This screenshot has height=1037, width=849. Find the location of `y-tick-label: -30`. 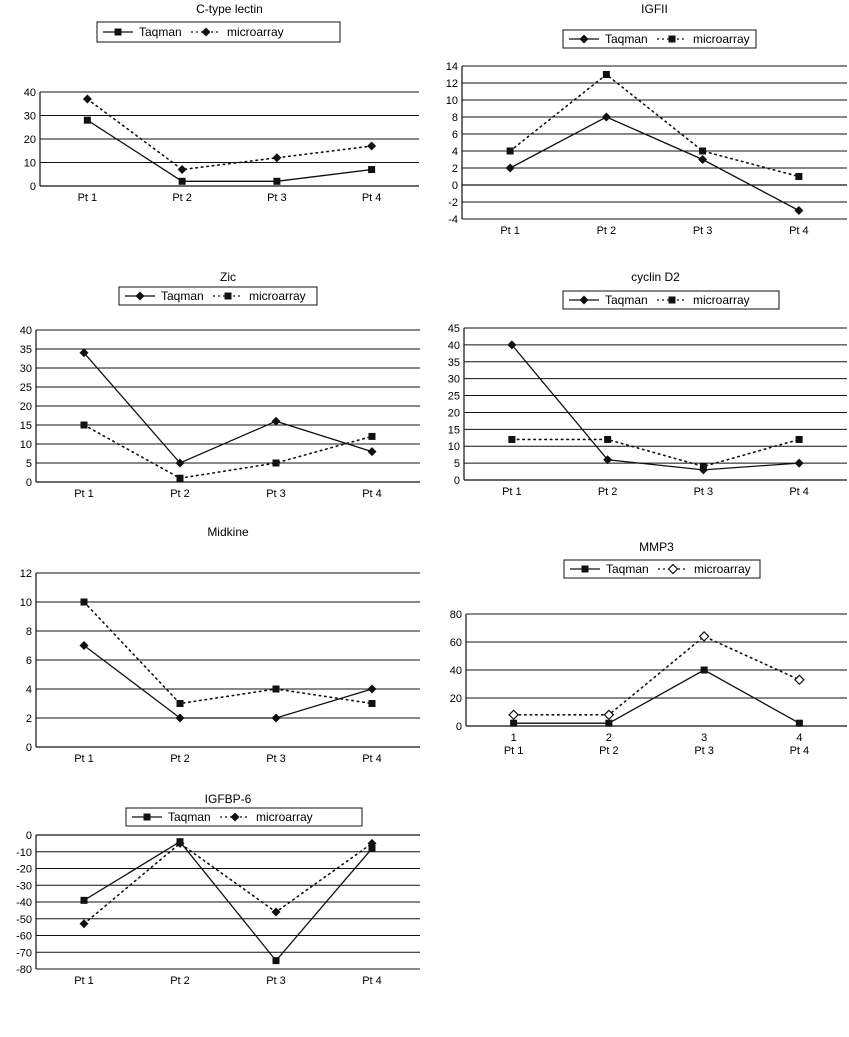

y-tick-label: -30 is located at coordinates (24, 886).